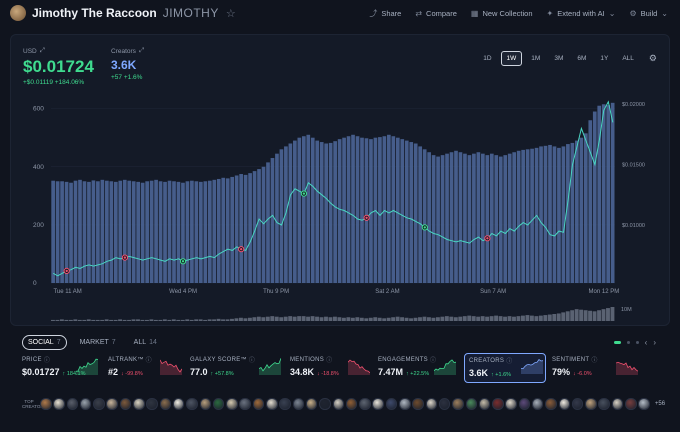 The height and width of the screenshot is (432, 680). Describe the element at coordinates (87, 367) in the screenshot. I see `sparkline-area` at that location.